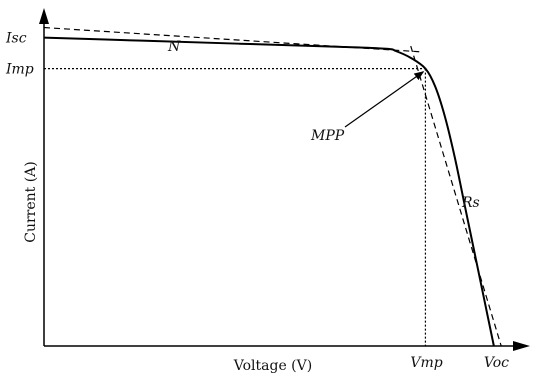  I want to click on annotation-n: N, so click(174, 47).